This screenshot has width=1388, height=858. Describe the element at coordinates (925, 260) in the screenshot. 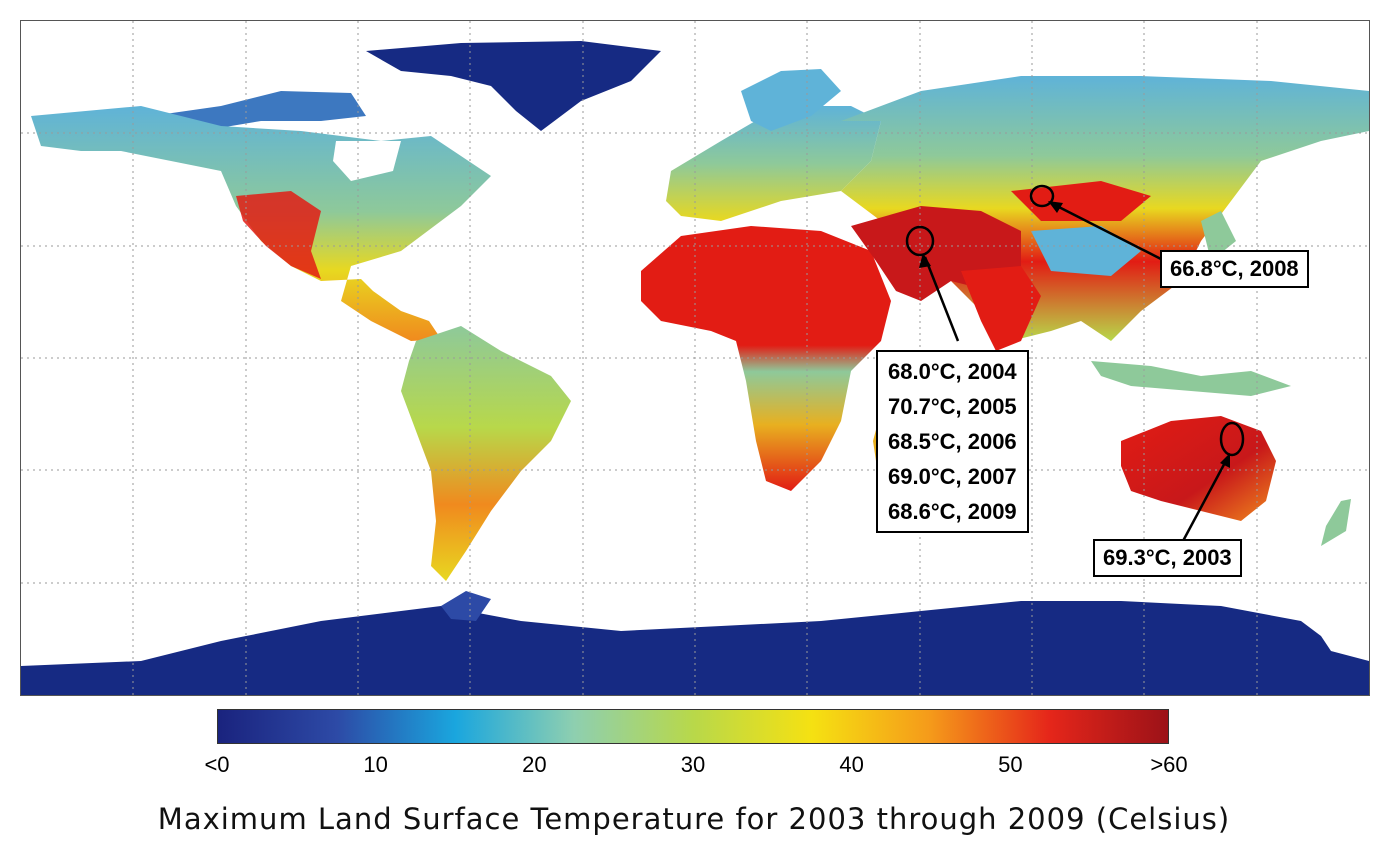

I see `arrow-head-iran` at that location.